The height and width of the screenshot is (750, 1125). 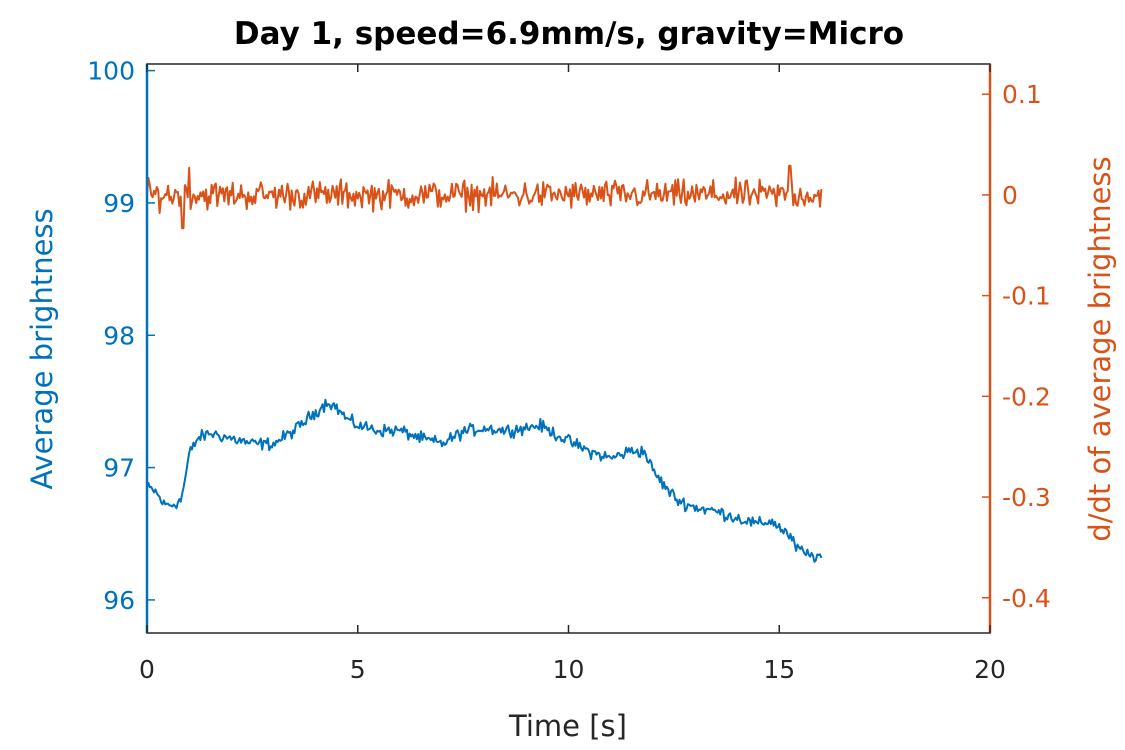 I want to click on x-axis-label: Time [s], so click(x=567, y=726).